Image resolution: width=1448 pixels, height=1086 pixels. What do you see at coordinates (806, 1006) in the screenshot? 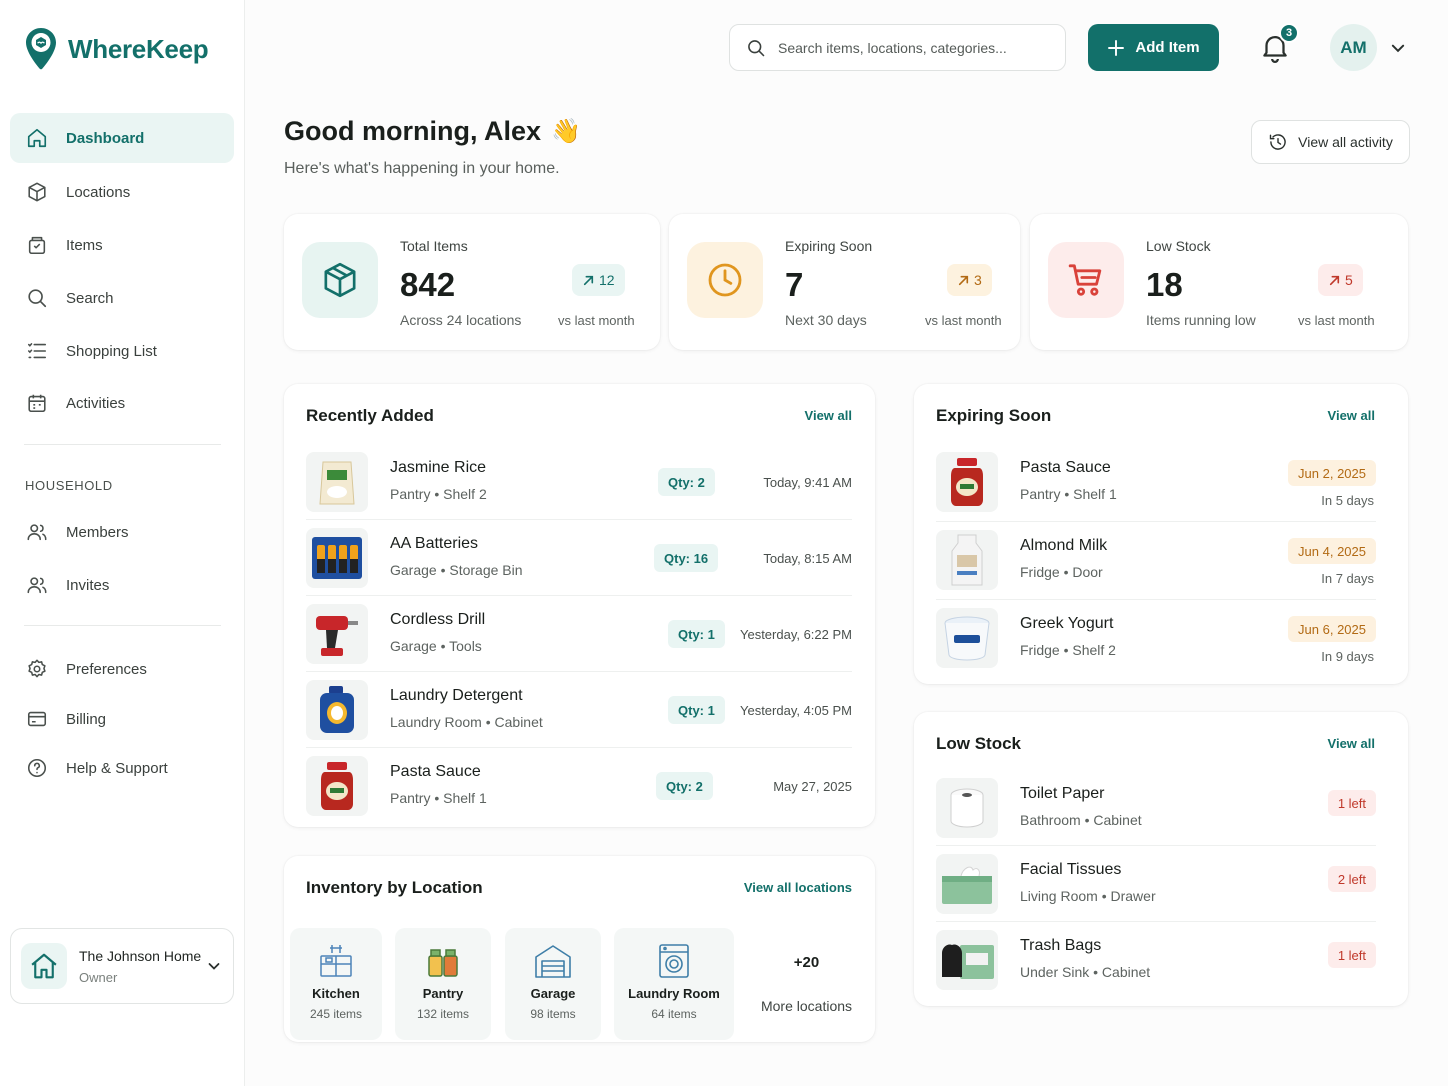
I see `more-locations-label: More locations` at bounding box center [806, 1006].